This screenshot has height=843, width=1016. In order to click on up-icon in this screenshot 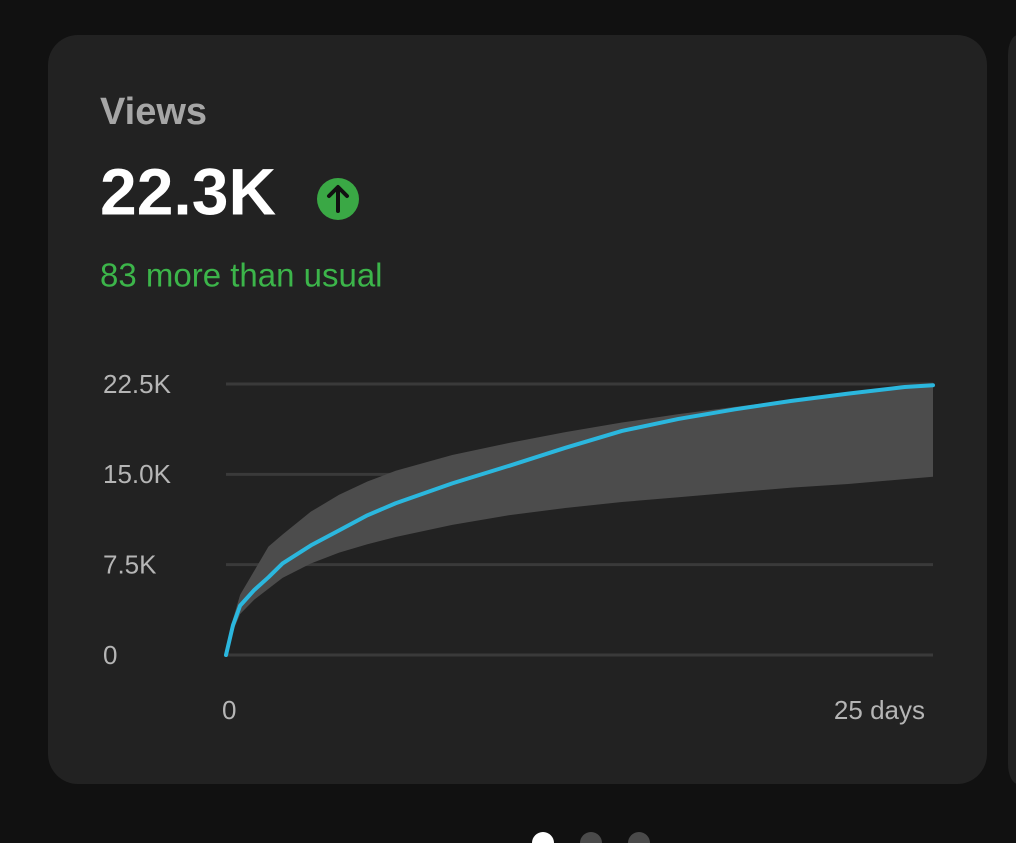, I will do `click(338, 199)`.